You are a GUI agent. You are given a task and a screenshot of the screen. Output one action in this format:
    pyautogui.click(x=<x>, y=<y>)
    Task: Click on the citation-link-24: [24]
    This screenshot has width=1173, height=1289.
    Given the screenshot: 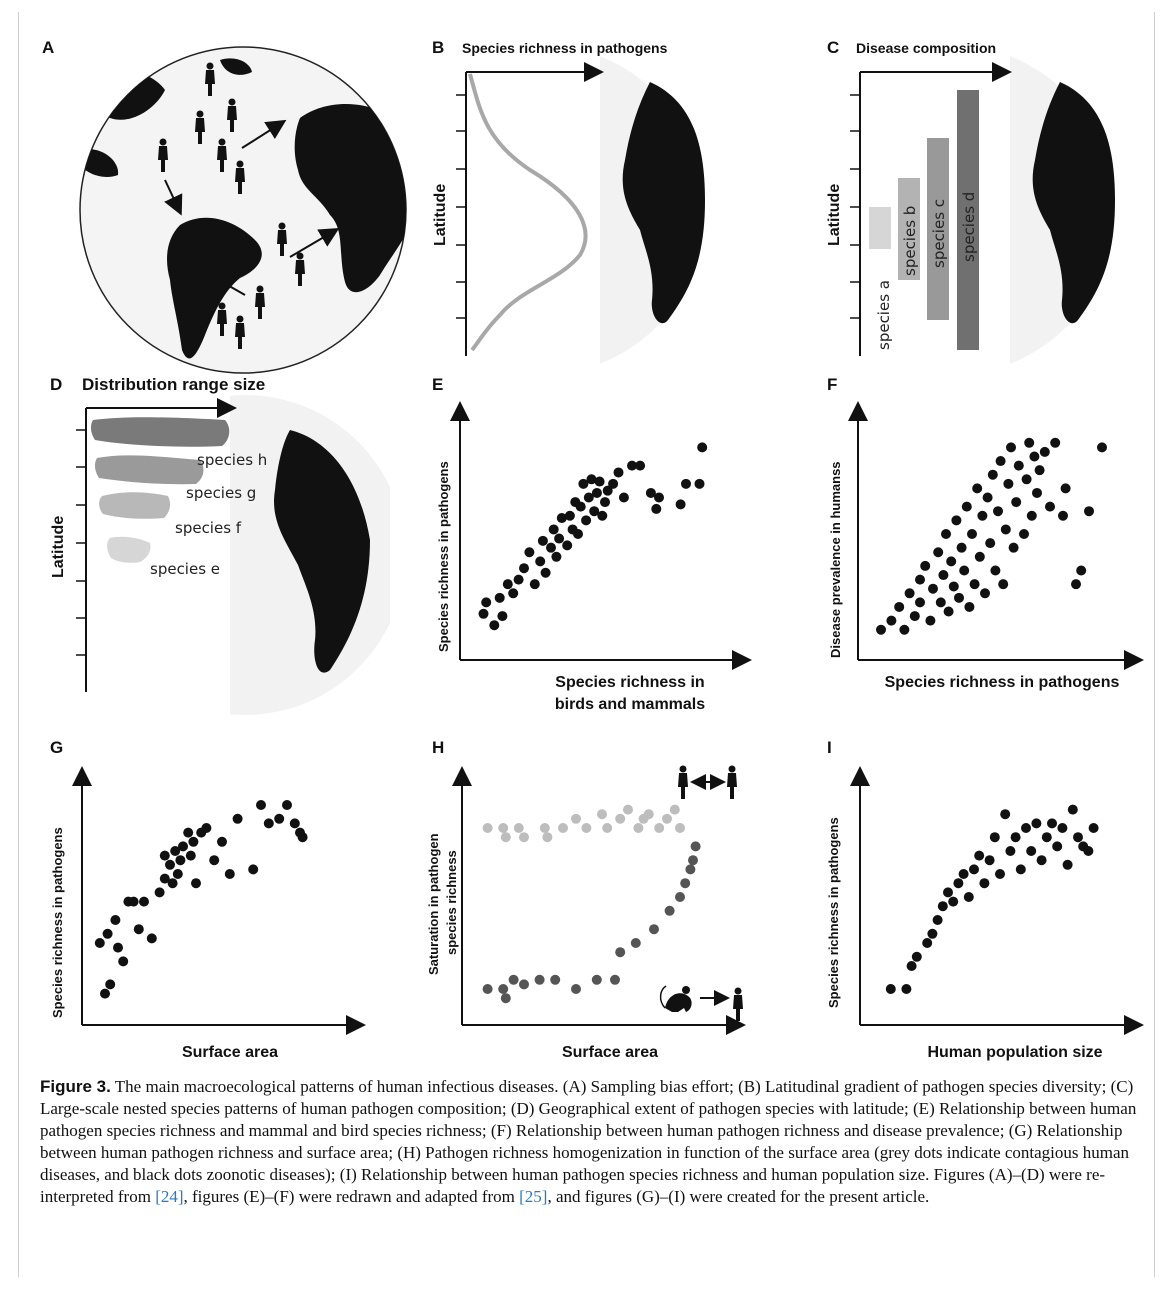 What is the action you would take?
    pyautogui.click(x=169, y=1196)
    